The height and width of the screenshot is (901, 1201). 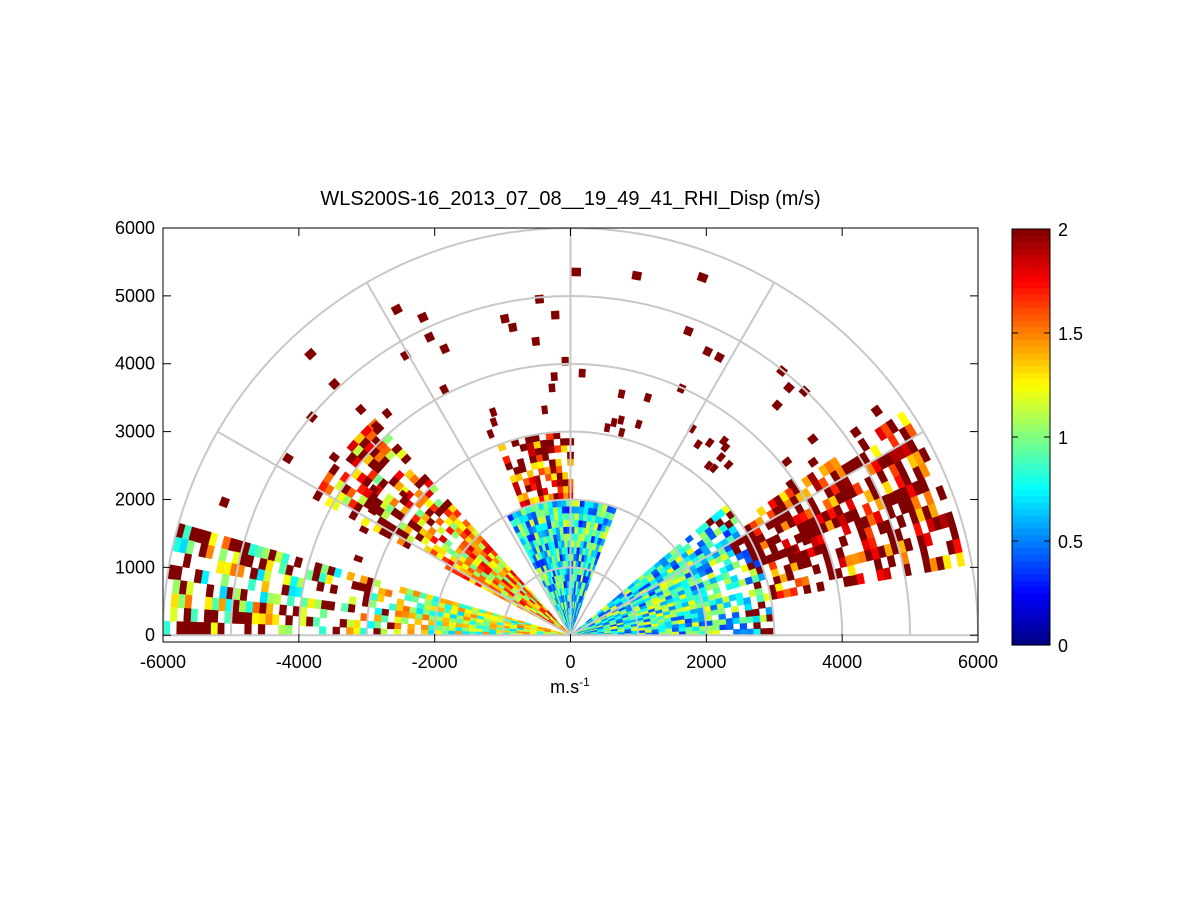 What do you see at coordinates (978, 662) in the screenshot?
I see `x-tick-label: 6000` at bounding box center [978, 662].